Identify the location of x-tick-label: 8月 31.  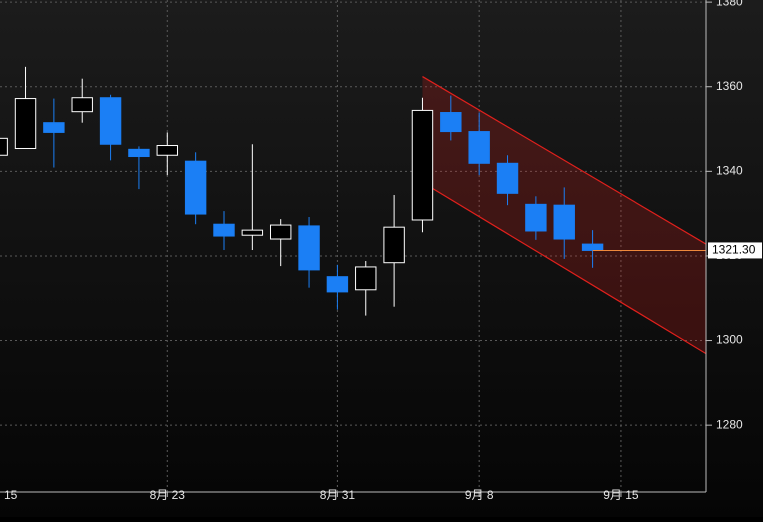
(338, 495).